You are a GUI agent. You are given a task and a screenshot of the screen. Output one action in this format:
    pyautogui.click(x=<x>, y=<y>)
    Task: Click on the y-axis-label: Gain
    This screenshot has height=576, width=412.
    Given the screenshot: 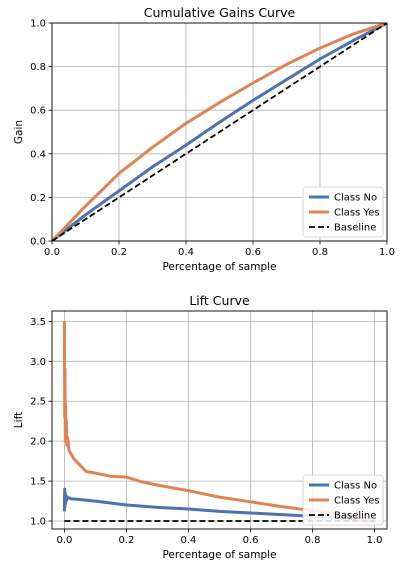 What is the action you would take?
    pyautogui.click(x=19, y=132)
    